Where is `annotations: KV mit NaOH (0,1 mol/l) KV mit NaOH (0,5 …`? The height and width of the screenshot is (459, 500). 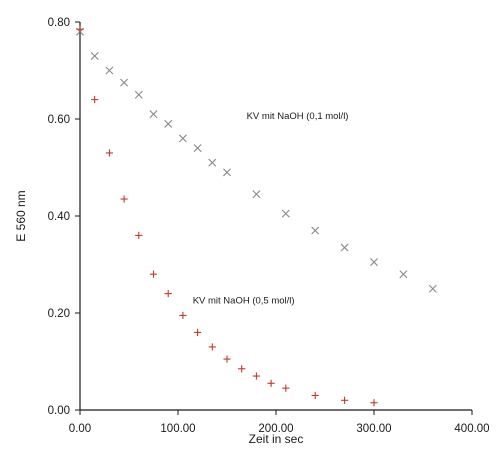 annotations: KV mit NaOH (0,1 mol/l) KV mit NaOH (0,5 … is located at coordinates (271, 208).